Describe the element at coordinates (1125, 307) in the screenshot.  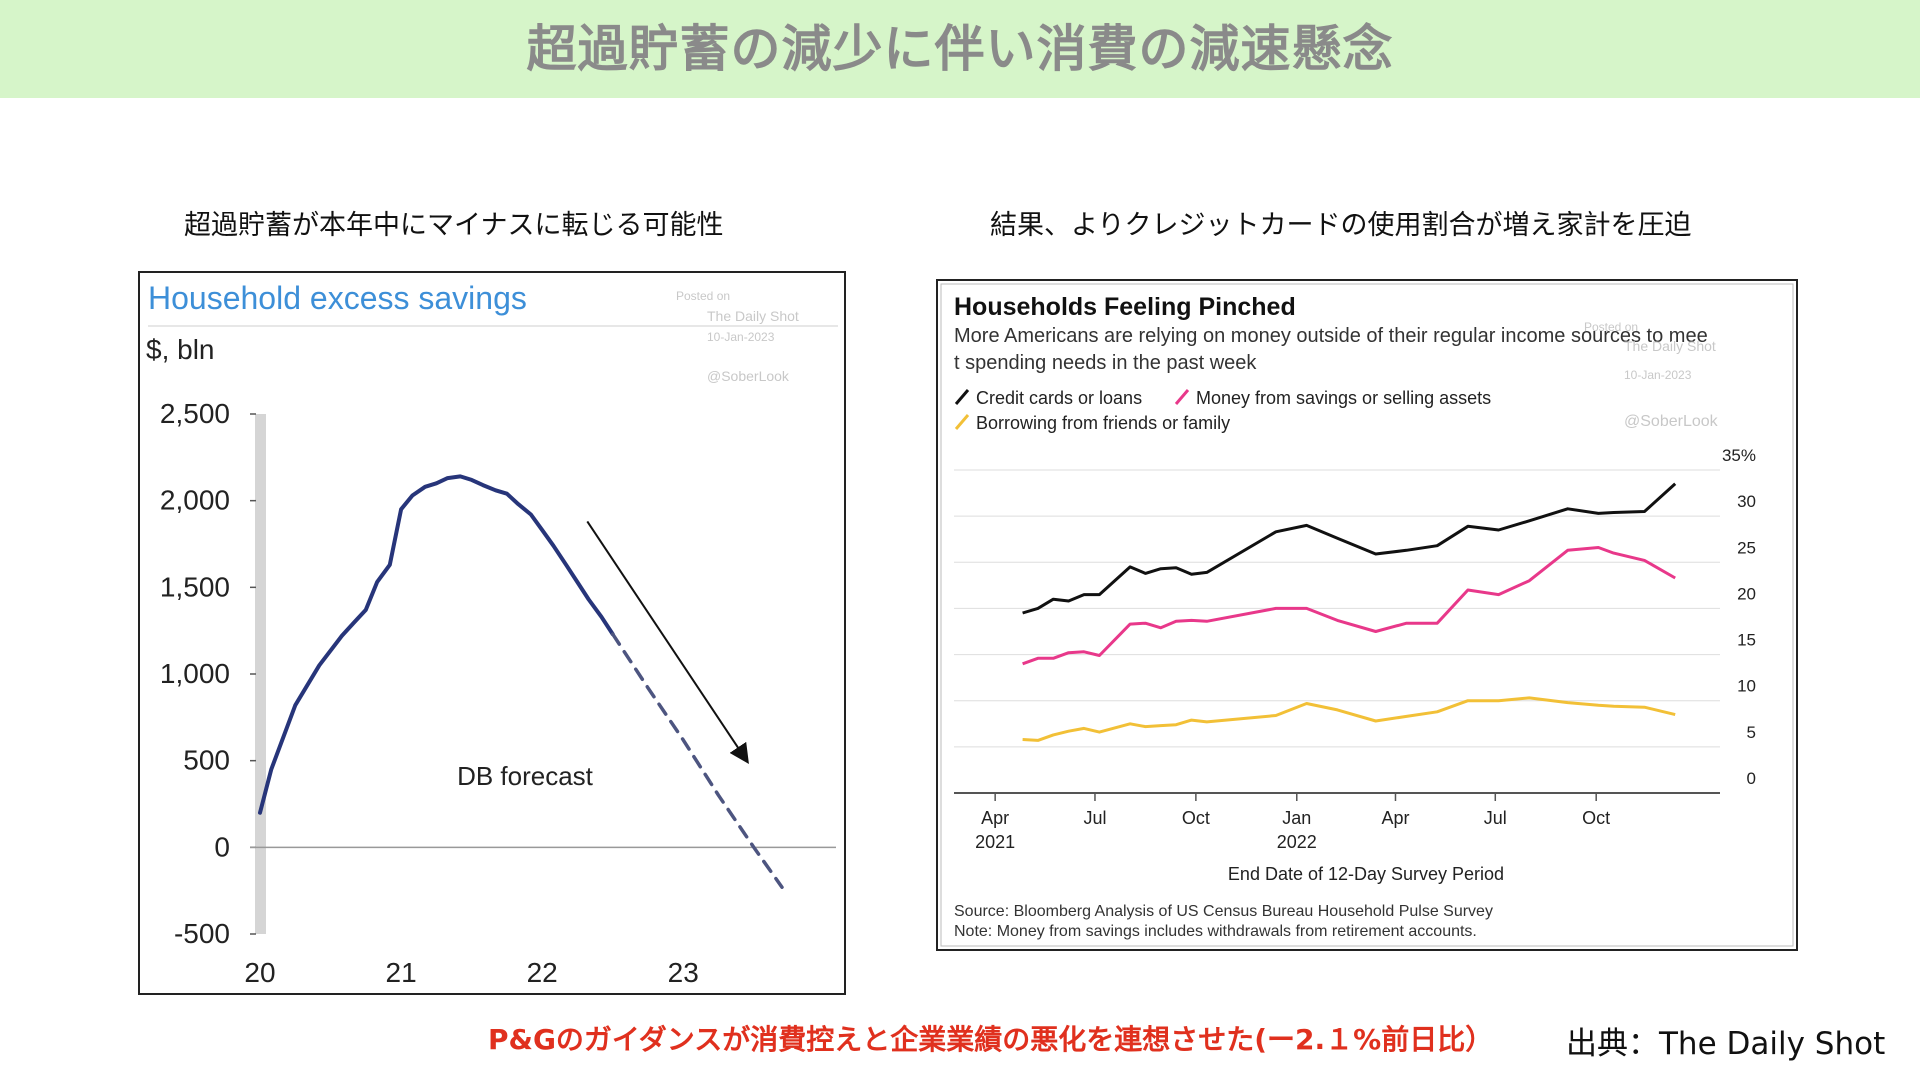
I see `chart-title: Households Feeling Pinched` at that location.